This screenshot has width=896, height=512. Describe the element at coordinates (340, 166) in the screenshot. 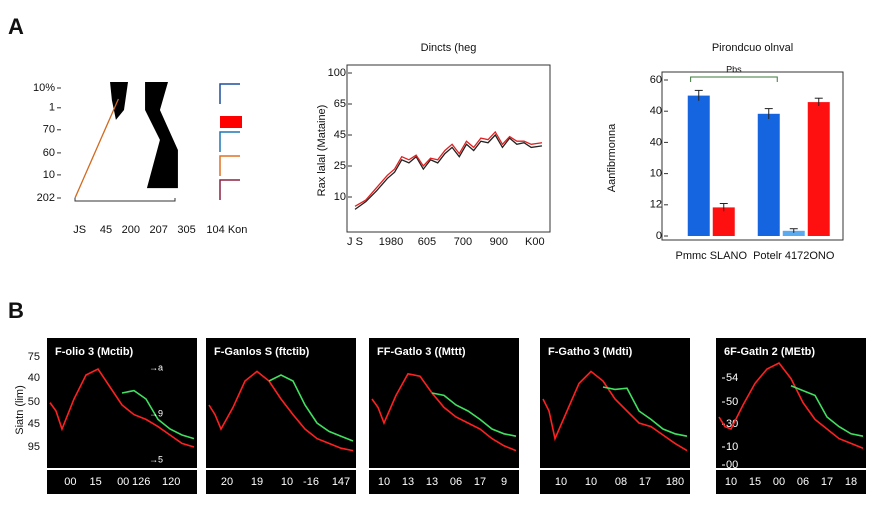

I see `y-tick-label: 25` at that location.